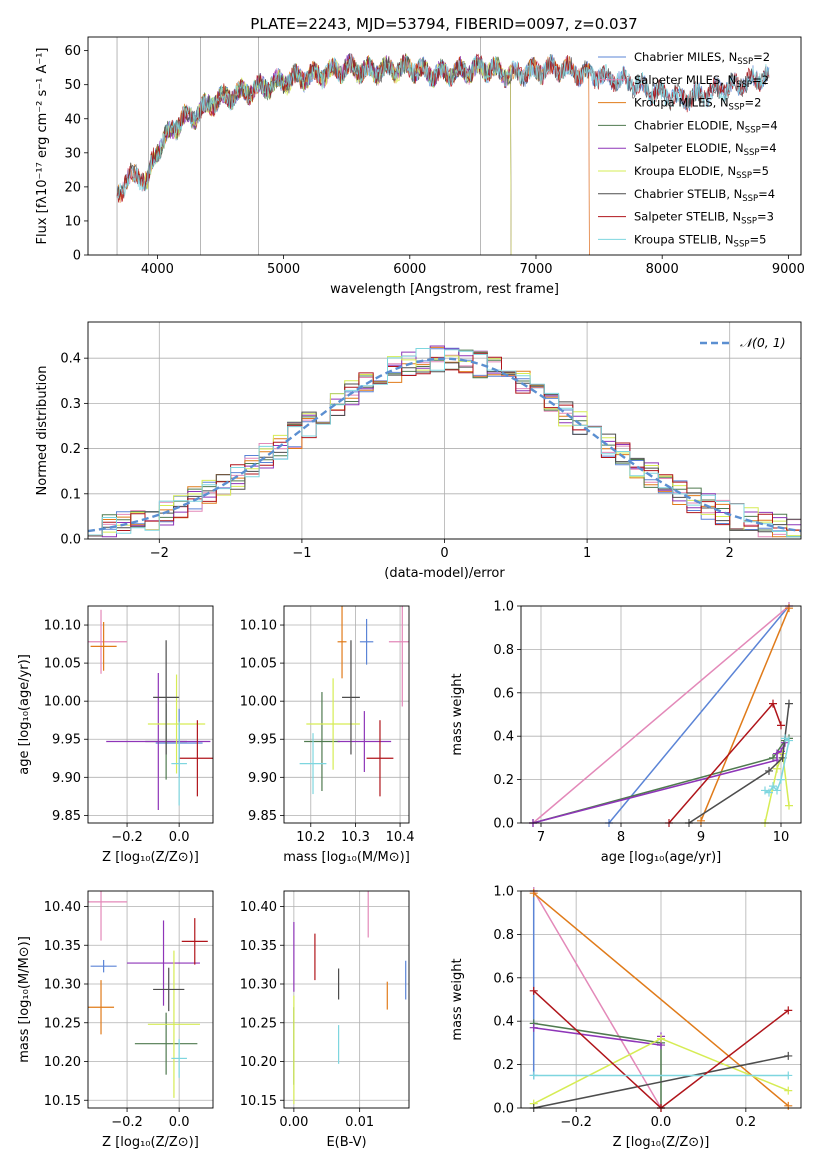 This screenshot has height=1170, width=819. Describe the element at coordinates (702, 58) in the screenshot. I see `legend-entry: Chabrier MILES, NSSP=2` at that location.